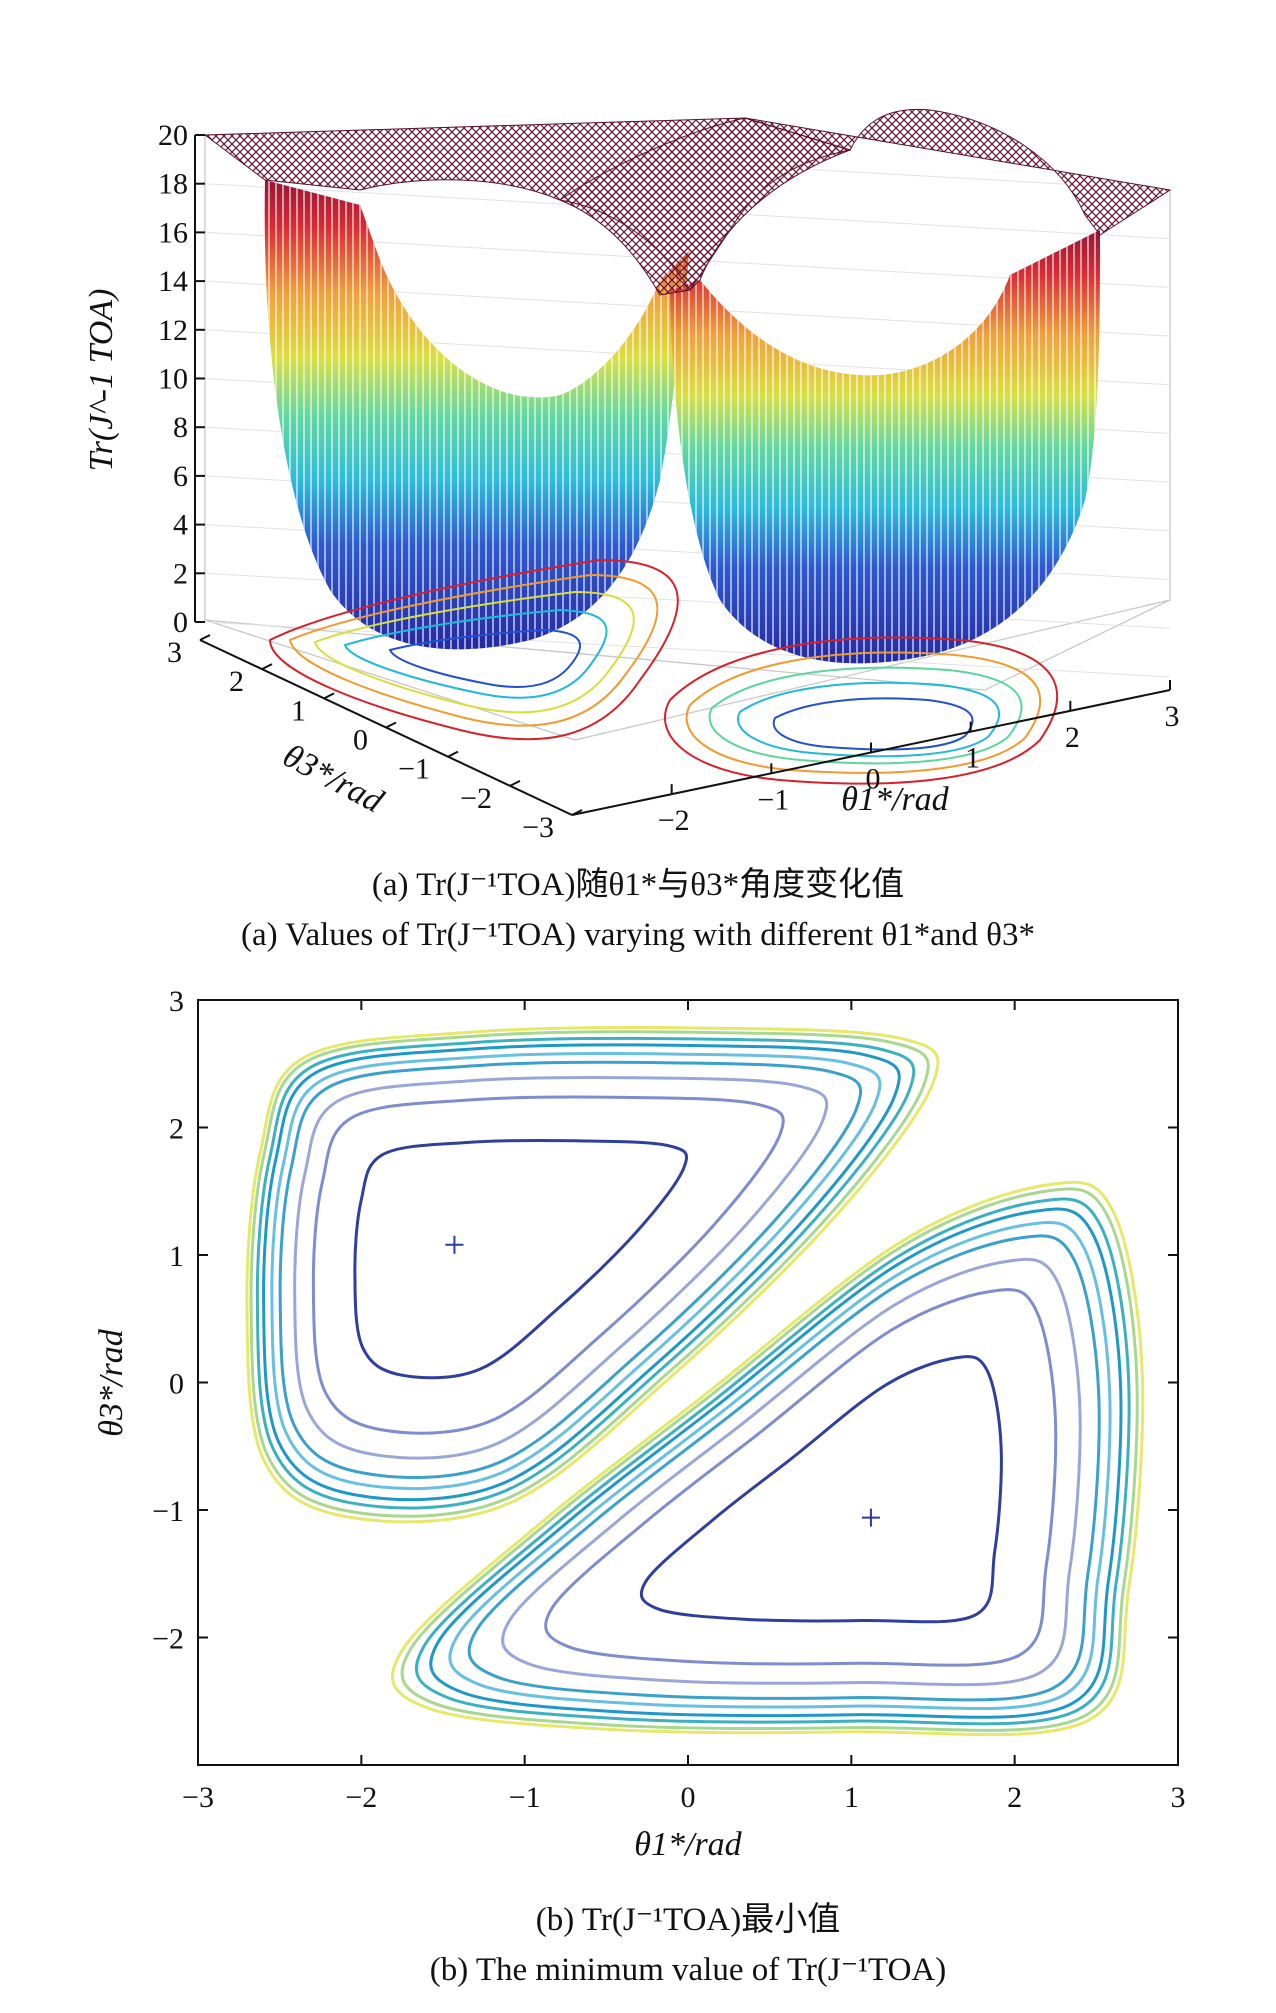  I want to click on panel-a-x-axis-label: θ1*/rad, so click(895, 799).